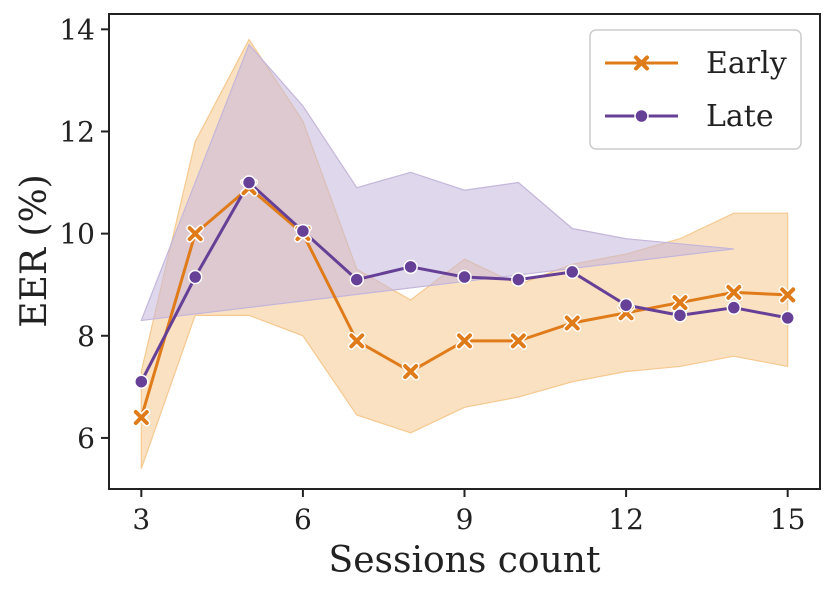  I want to click on y-tick-label-8: 8, so click(86, 336).